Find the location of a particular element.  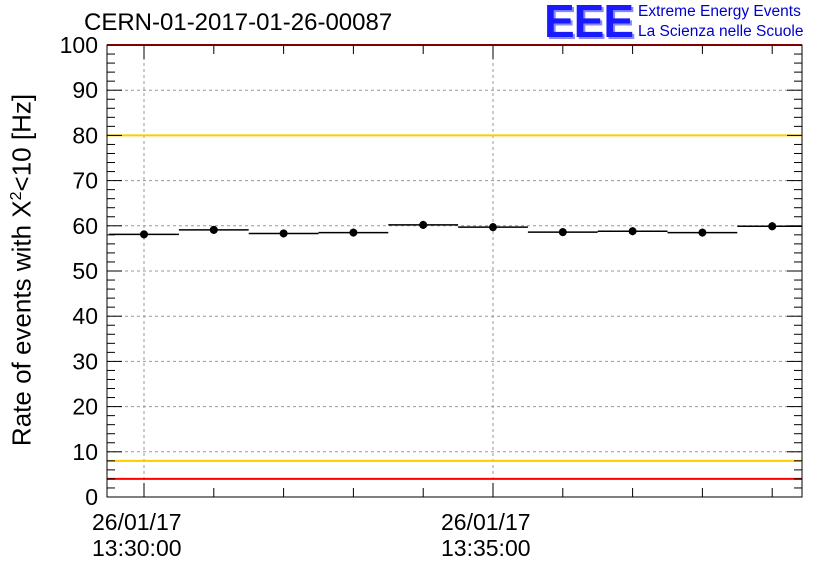

y-tick-label: 90 is located at coordinates (85, 90).